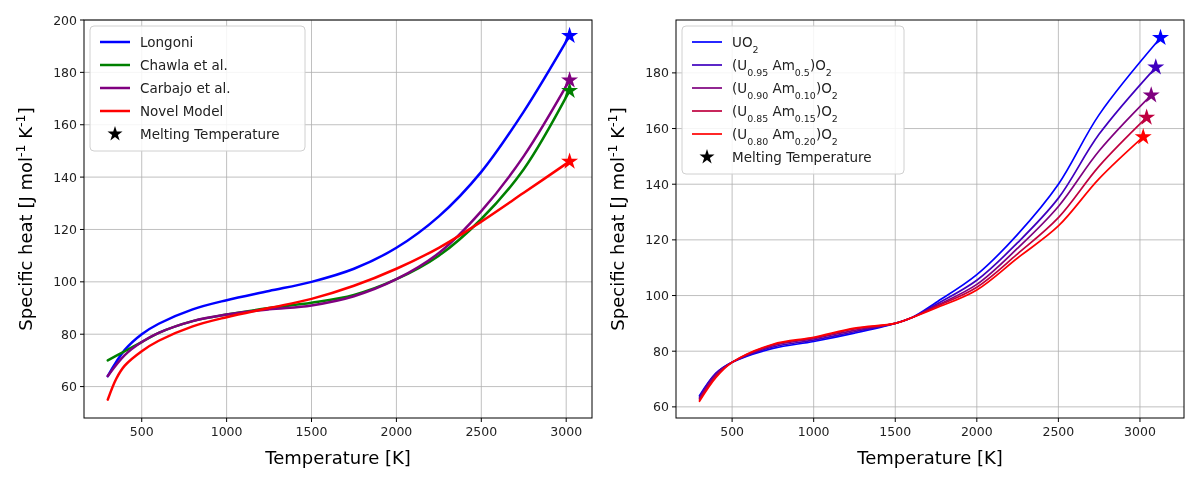 This screenshot has width=1201, height=484. I want to click on legend-label: (U$_{0.90}$ Am$_{0.10}$)O$_{2}$, so click(785, 90).